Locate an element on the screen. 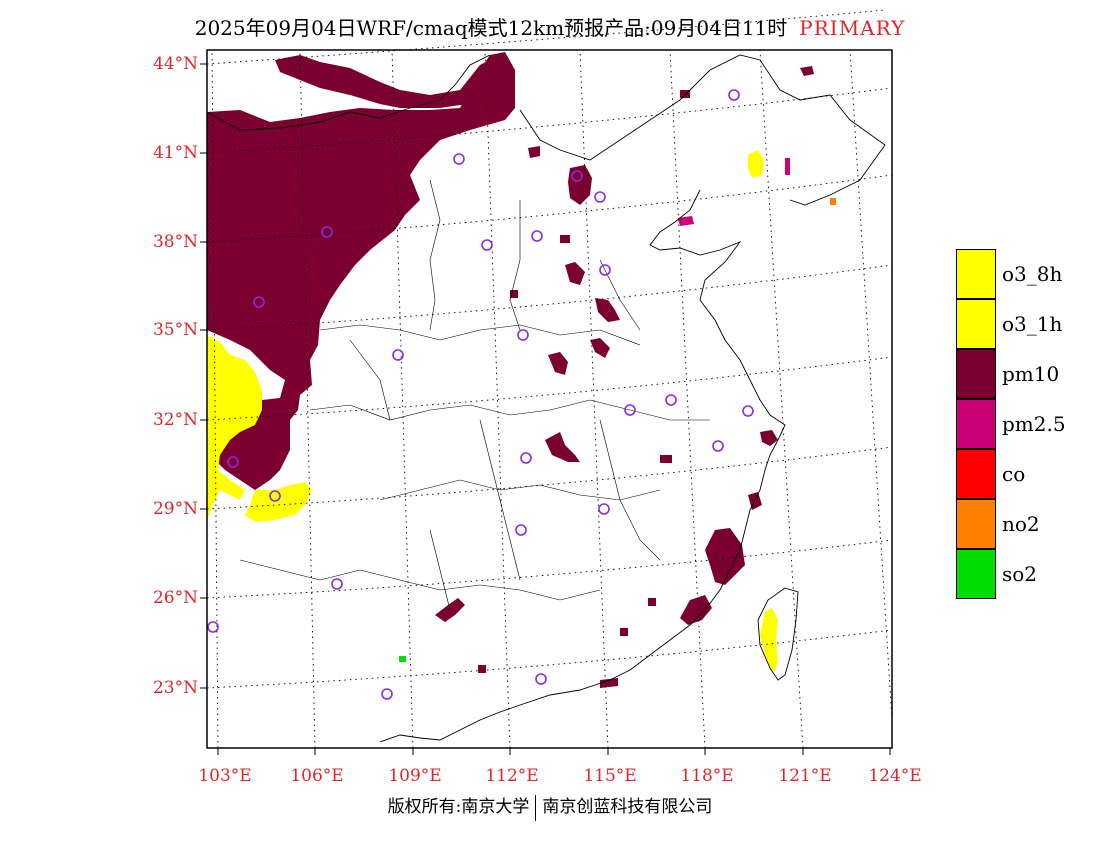 This screenshot has height=850, width=1100. so2-dot is located at coordinates (402, 659).